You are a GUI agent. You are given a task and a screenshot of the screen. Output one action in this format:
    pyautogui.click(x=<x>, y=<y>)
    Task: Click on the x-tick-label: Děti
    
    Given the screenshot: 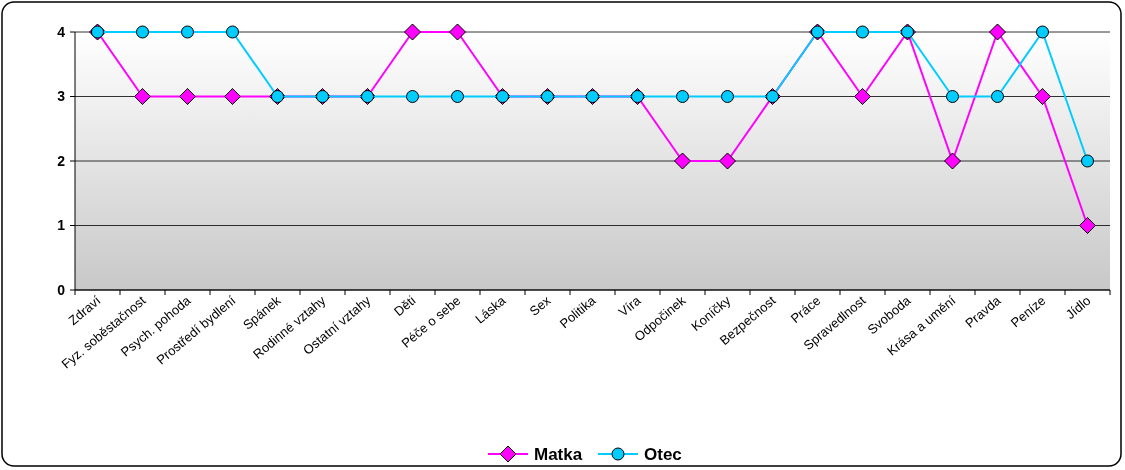 What is the action you would take?
    pyautogui.click(x=405, y=306)
    